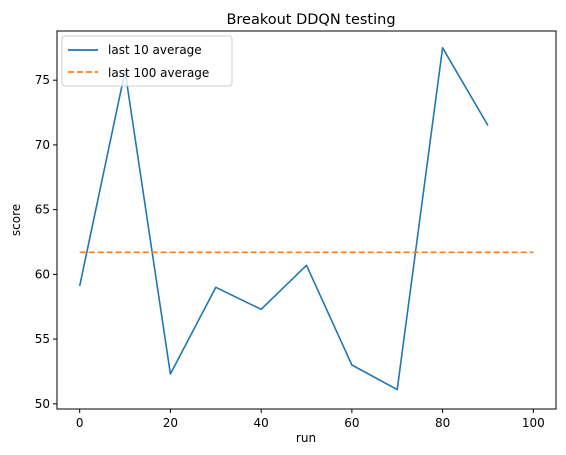 This screenshot has width=566, height=455. I want to click on y-tick-label: 65, so click(42, 210).